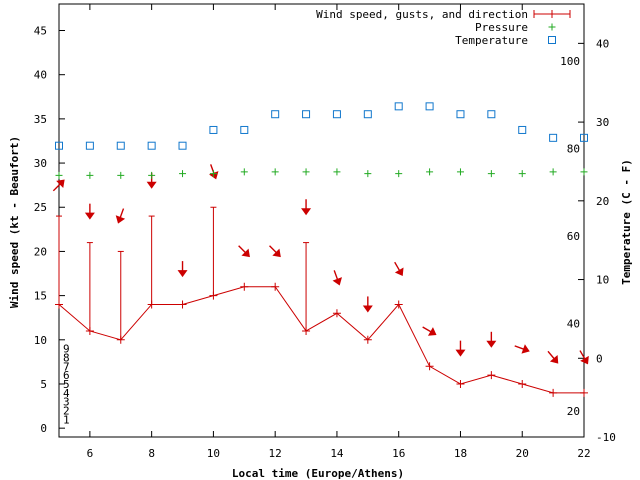 This screenshot has height=480, width=640. I want to click on y-tick-label-left: 10, so click(40, 340).